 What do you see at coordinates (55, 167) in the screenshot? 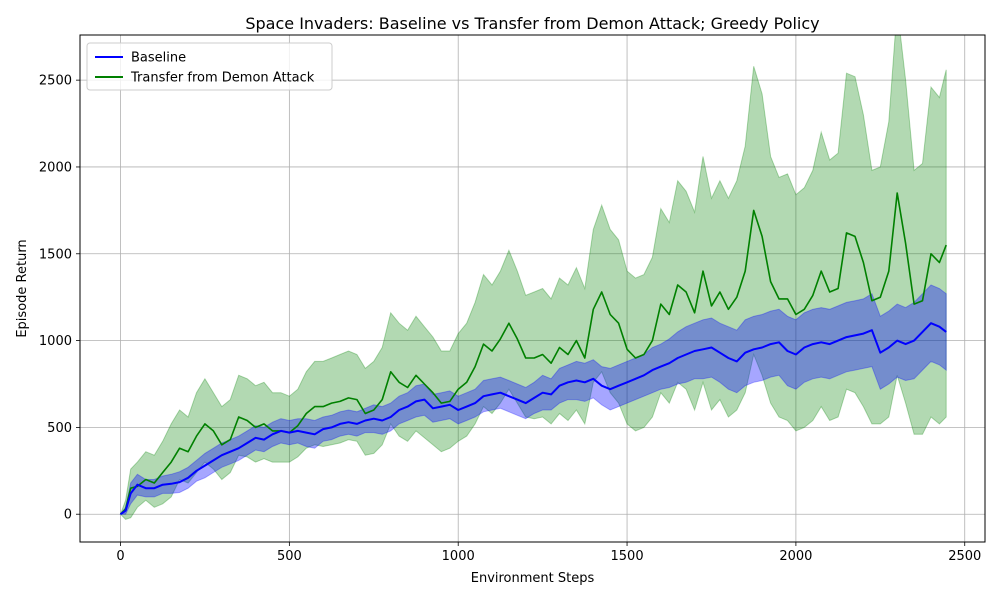
I see `y-tick-label: 2000` at bounding box center [55, 167].